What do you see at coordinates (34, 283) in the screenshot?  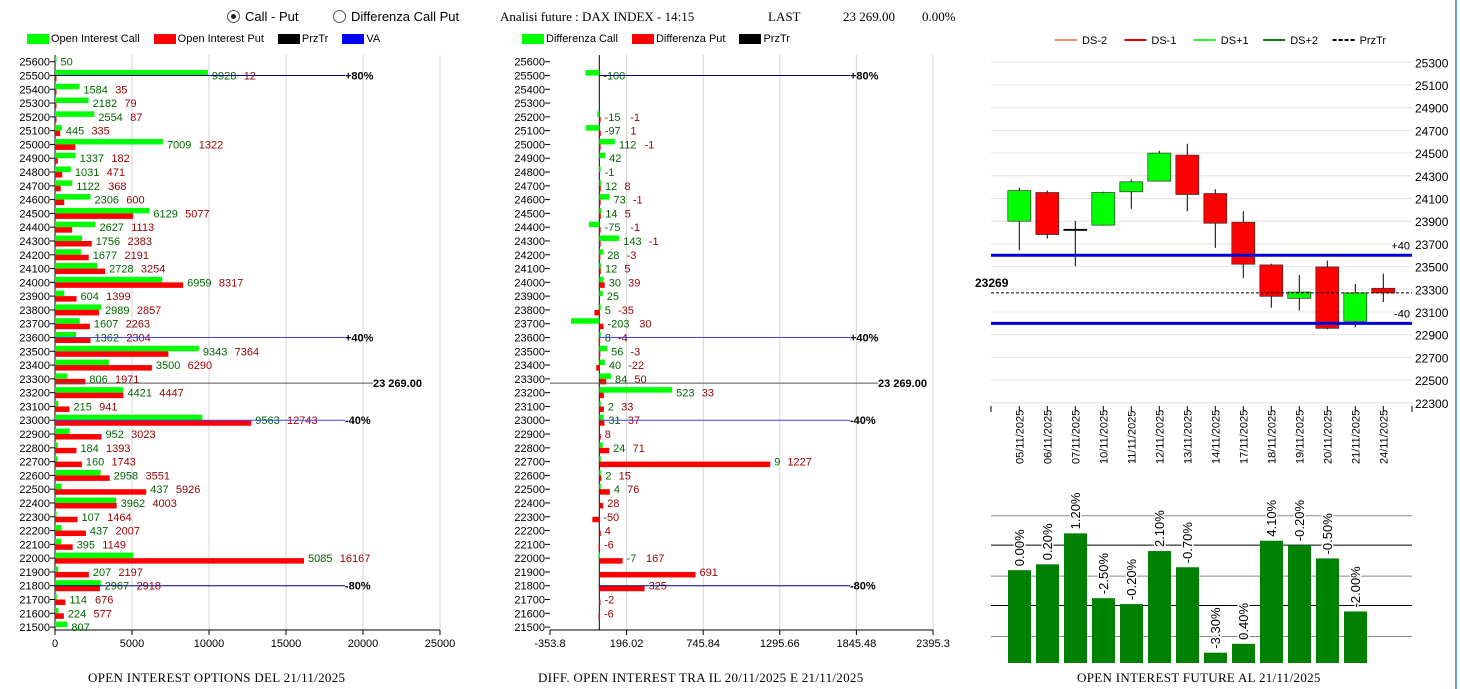 I see `strike-label: 24000` at bounding box center [34, 283].